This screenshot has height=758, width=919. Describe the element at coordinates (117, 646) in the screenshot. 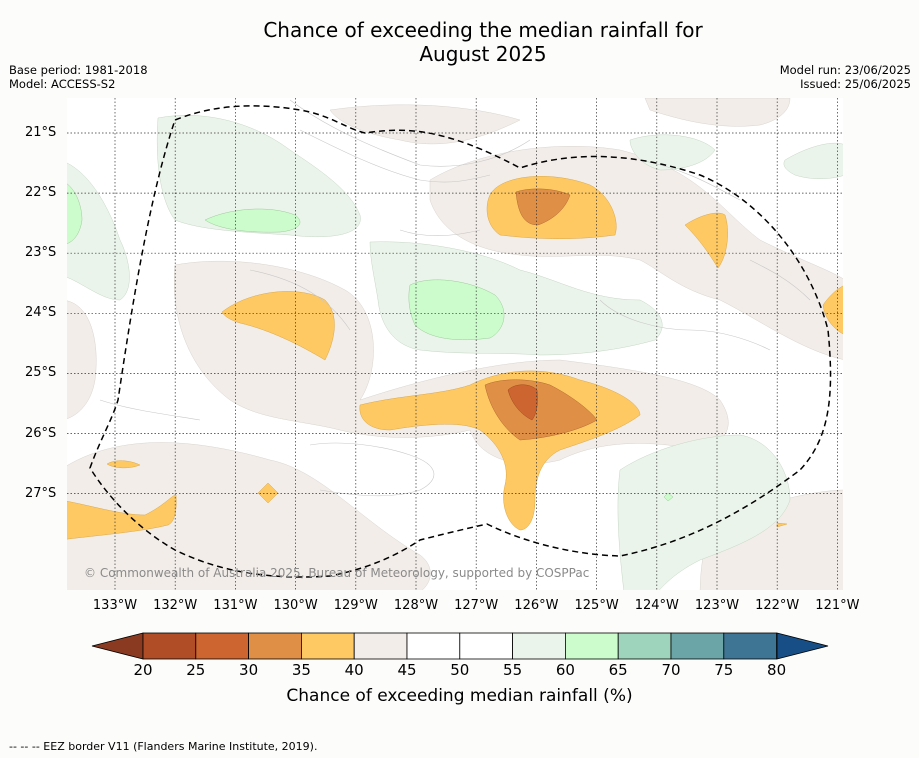

I see `colorbar-extend-low` at that location.